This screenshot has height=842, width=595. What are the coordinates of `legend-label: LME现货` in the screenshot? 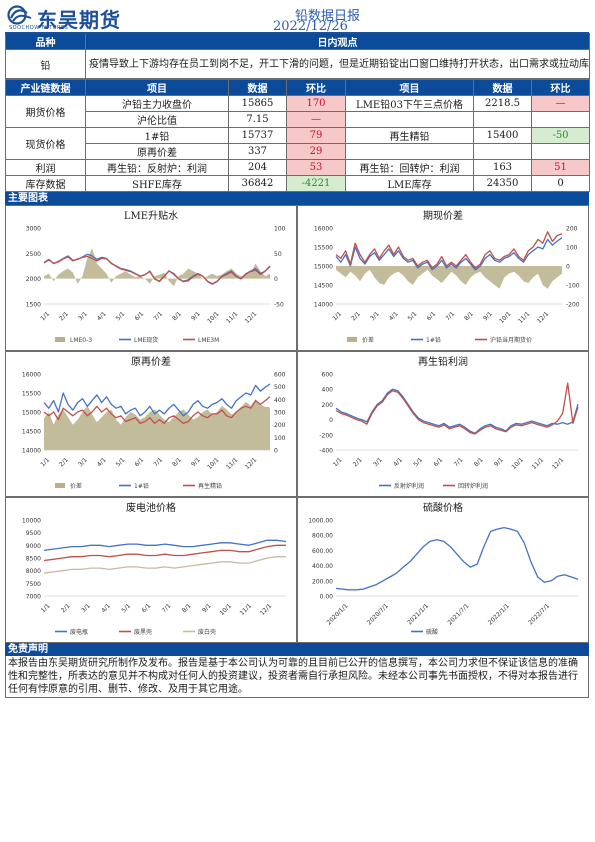 It's located at (146, 340).